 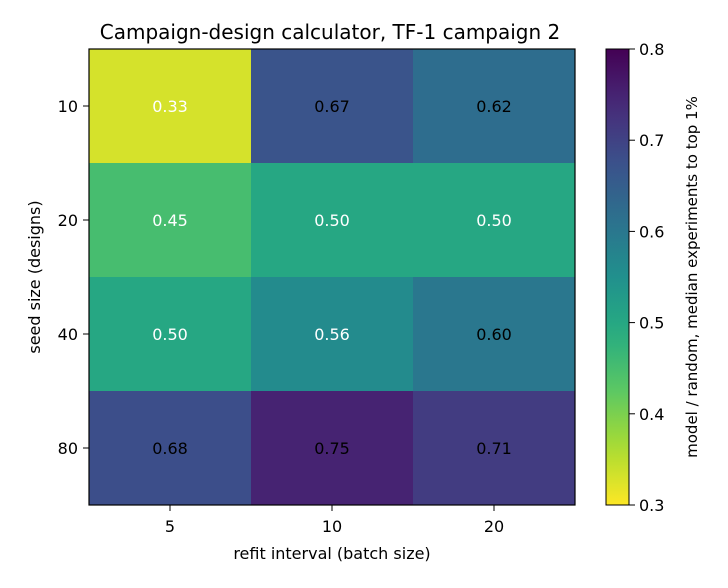 I want to click on x-axis-label: refit interval (batch size), so click(x=331, y=553).